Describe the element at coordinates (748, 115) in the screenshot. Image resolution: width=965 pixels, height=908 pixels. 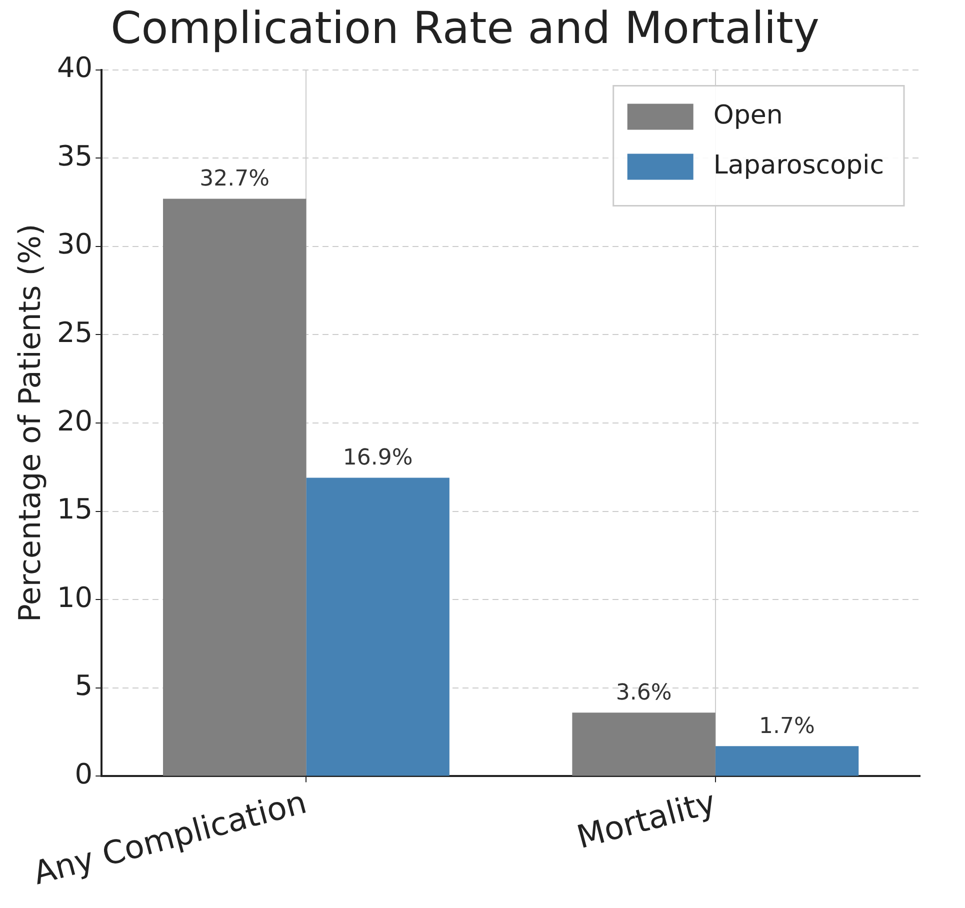
I see `legend-label: Open` at that location.